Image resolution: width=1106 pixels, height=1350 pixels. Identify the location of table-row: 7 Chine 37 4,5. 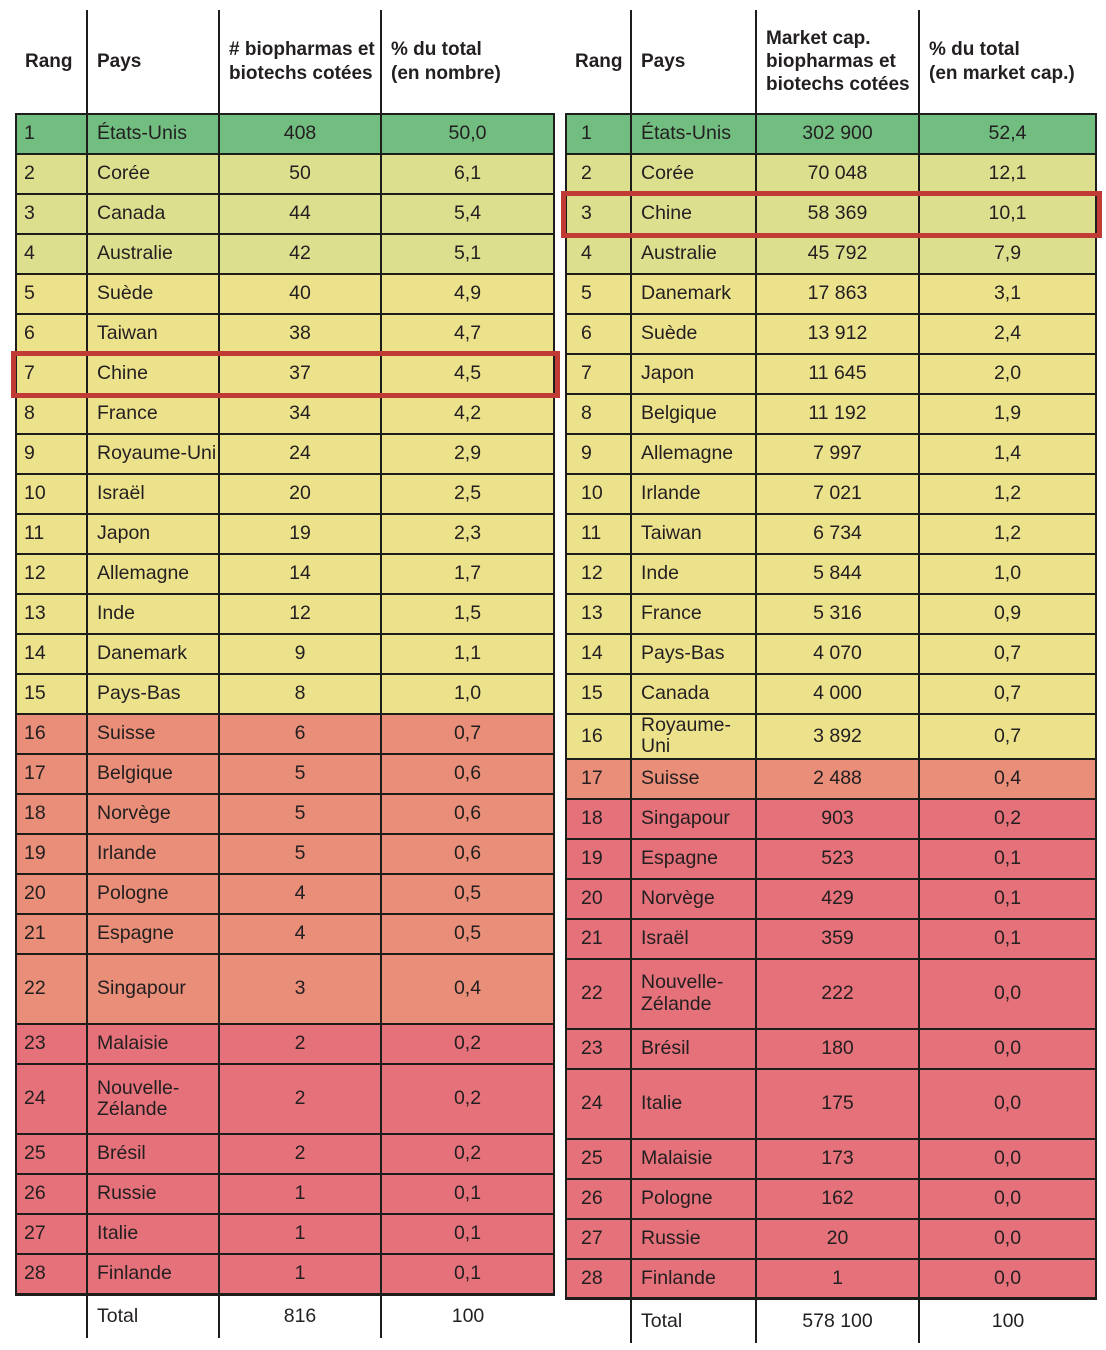
(285, 374).